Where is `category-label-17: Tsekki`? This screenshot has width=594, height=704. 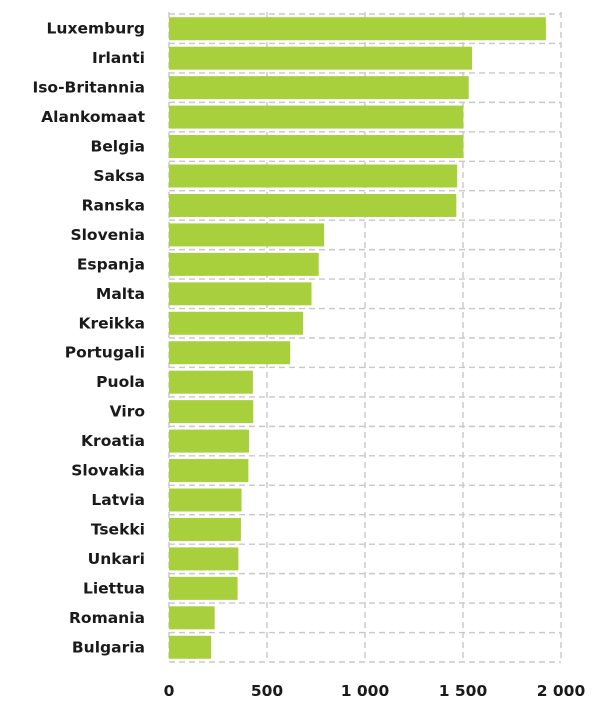
category-label-17: Tsekki is located at coordinates (118, 529).